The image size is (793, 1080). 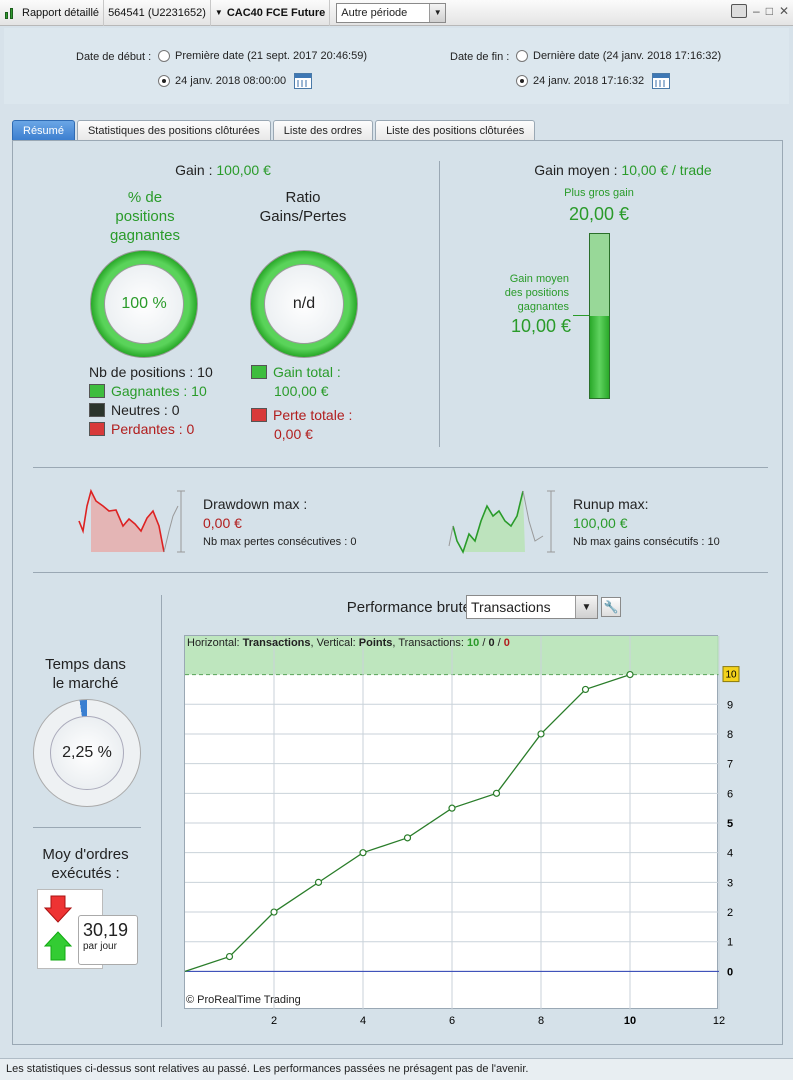 What do you see at coordinates (599, 214) in the screenshot?
I see `biggest-gain-value: 20,00 €` at bounding box center [599, 214].